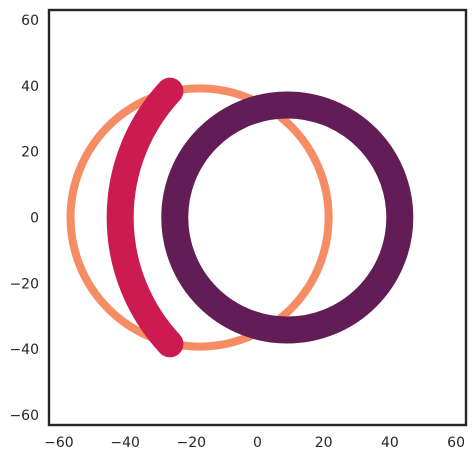 This screenshot has height=463, width=476. Describe the element at coordinates (34, 219) in the screenshot. I see `y-tick-label: 0` at that location.